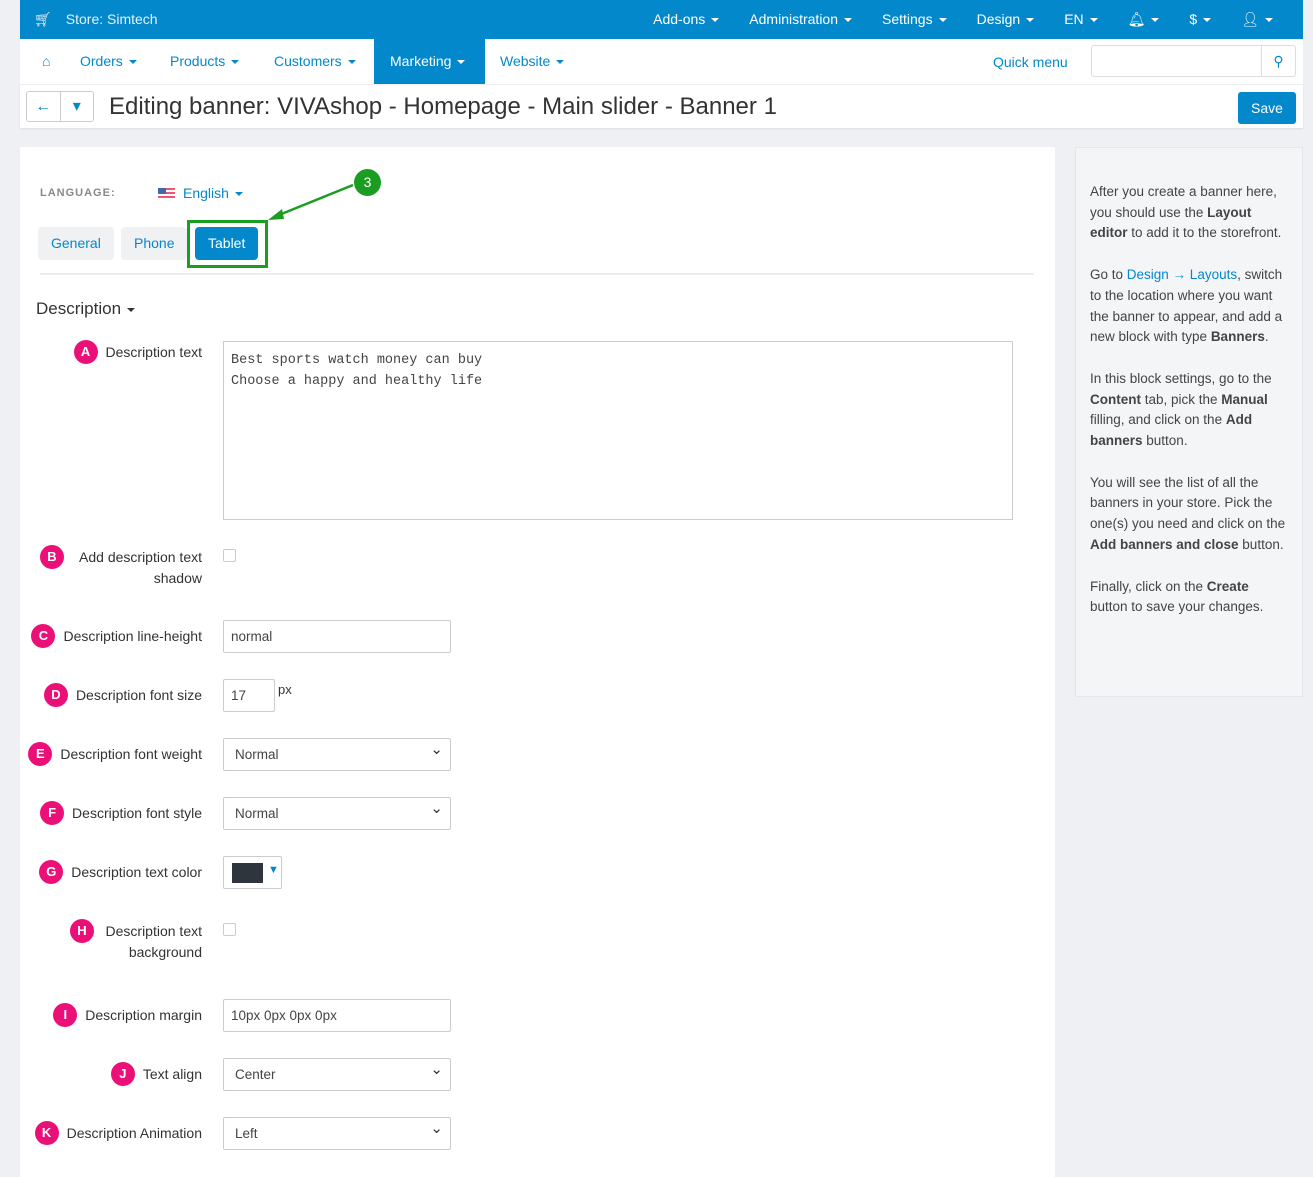 The width and height of the screenshot is (1313, 1177). Describe the element at coordinates (134, 1133) in the screenshot. I see `label-animation: Description Animation` at that location.